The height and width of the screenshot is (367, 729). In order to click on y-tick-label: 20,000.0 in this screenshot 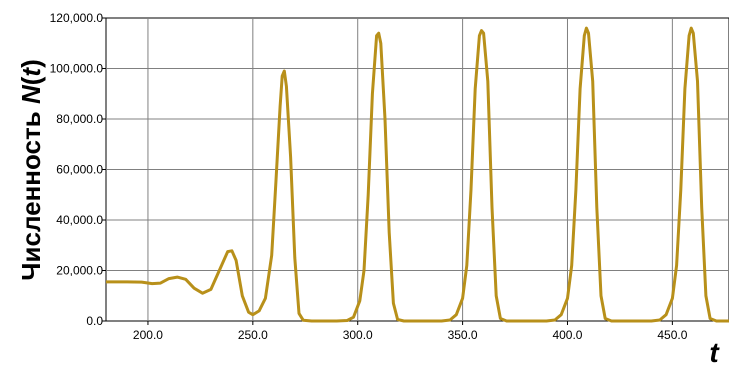, I will do `click(79, 271)`.